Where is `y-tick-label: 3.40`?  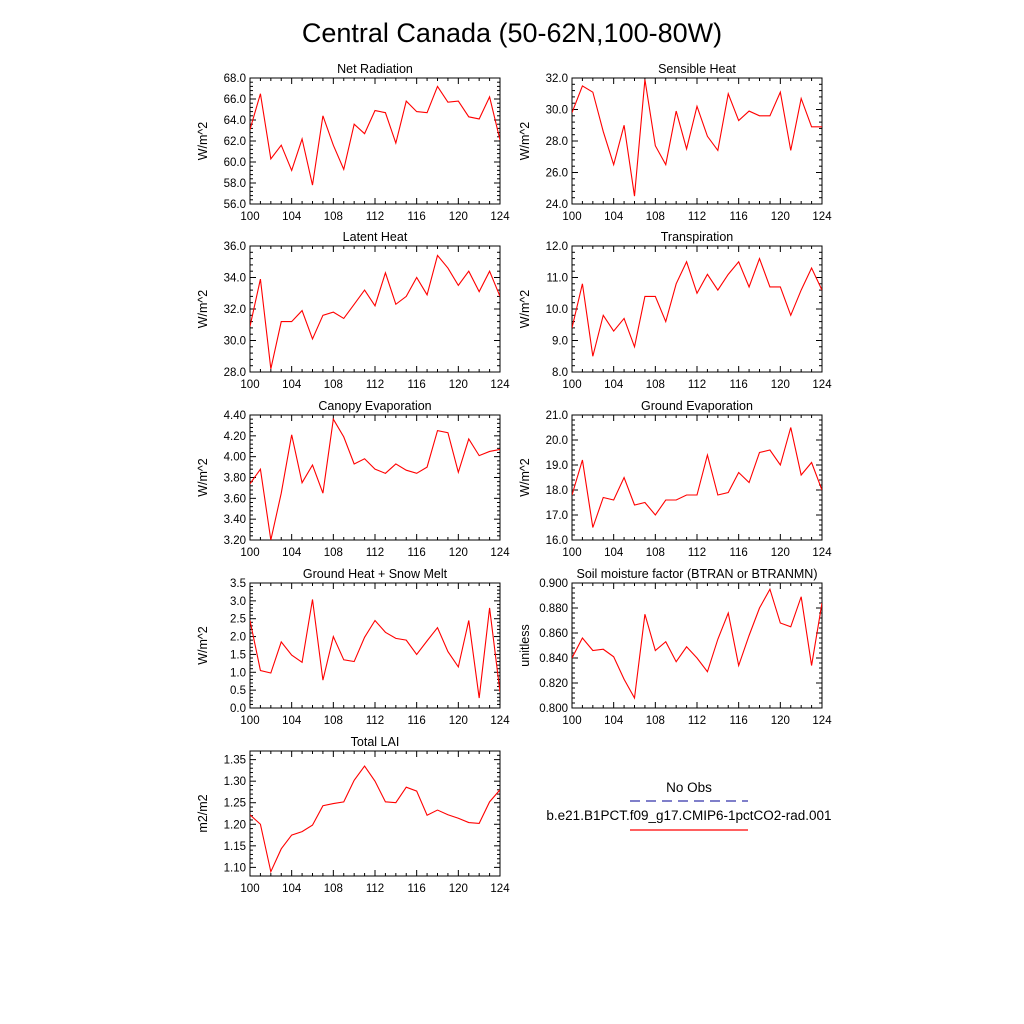 y-tick-label: 3.40 is located at coordinates (235, 520).